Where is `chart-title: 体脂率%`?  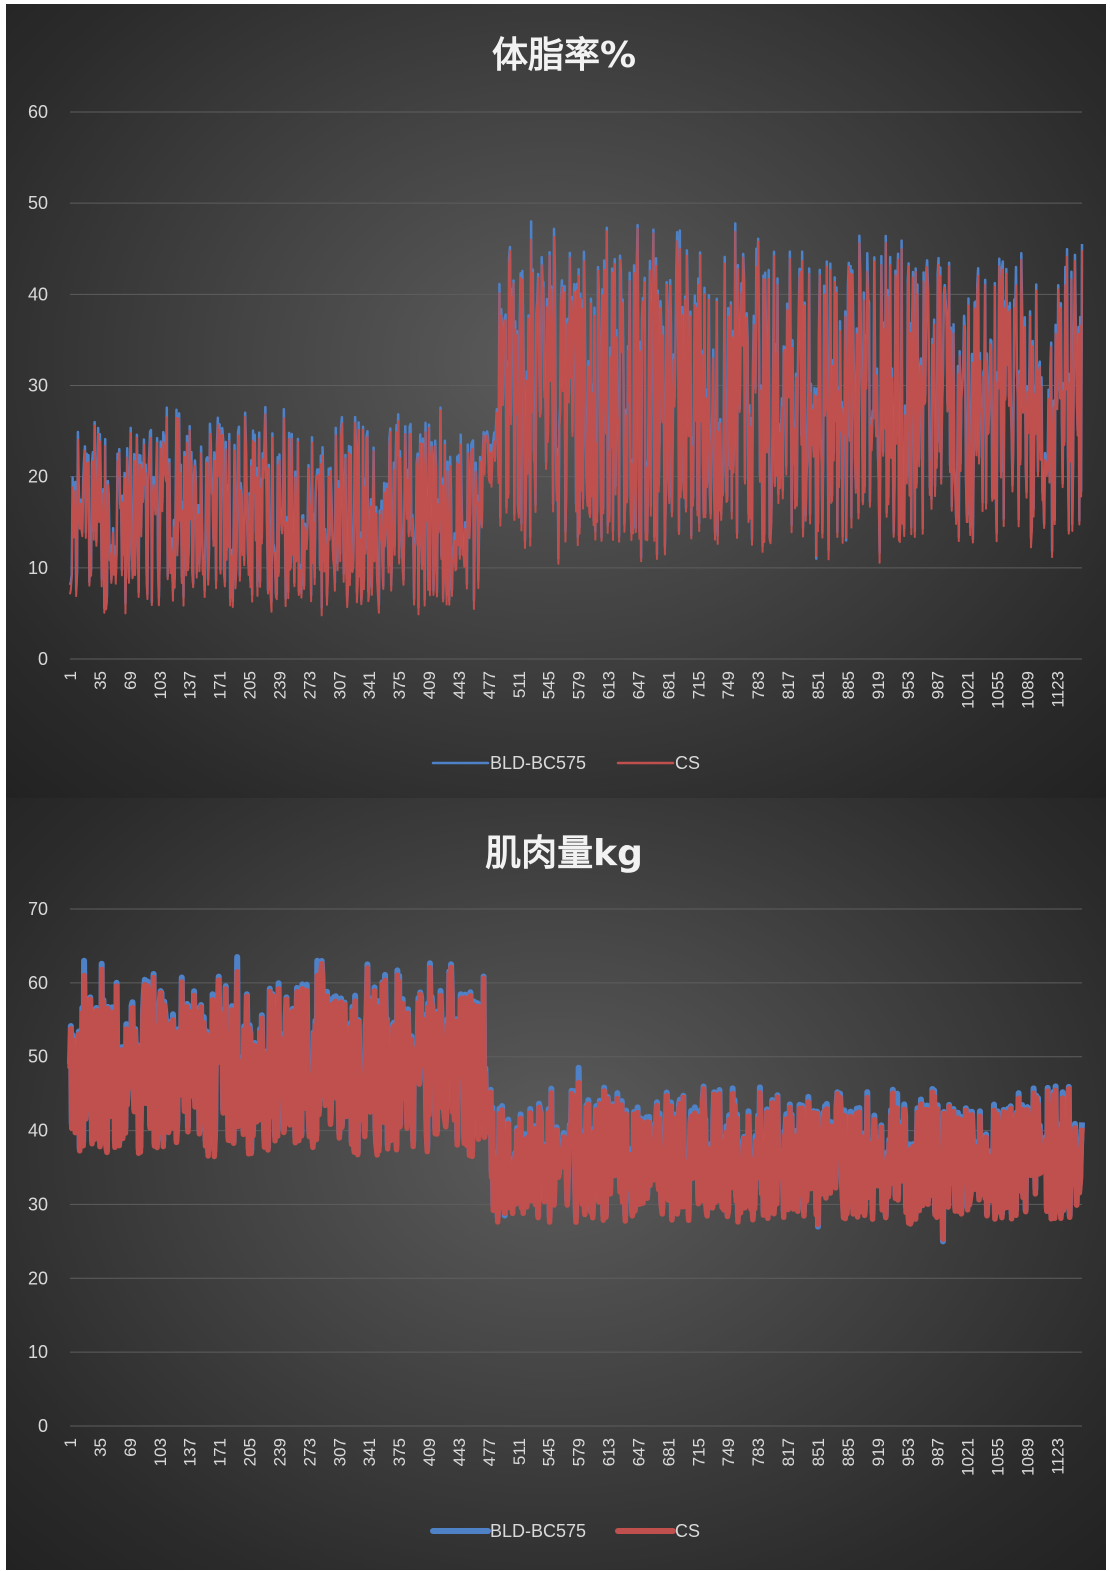 chart-title: 体脂率% is located at coordinates (564, 55).